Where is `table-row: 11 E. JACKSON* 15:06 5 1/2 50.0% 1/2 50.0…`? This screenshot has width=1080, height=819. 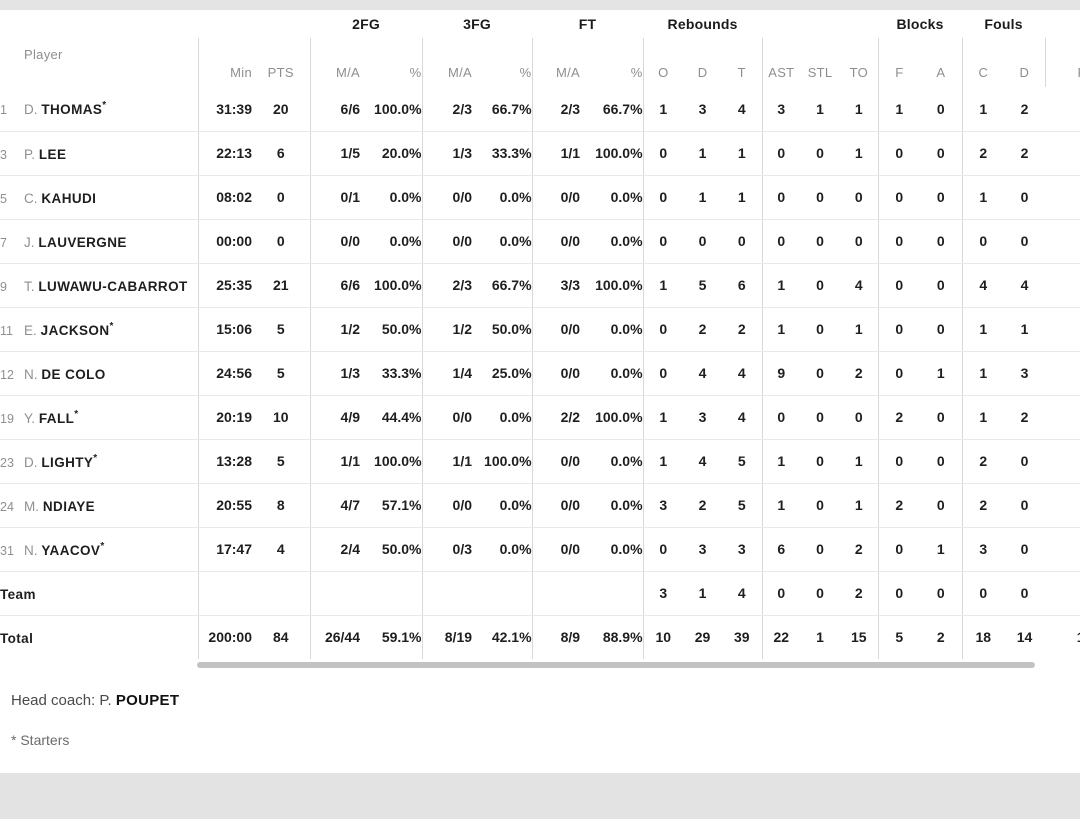
table-row: 11 E. JACKSON* 15:06 5 1/2 50.0% 1/2 50.0… is located at coordinates (540, 329).